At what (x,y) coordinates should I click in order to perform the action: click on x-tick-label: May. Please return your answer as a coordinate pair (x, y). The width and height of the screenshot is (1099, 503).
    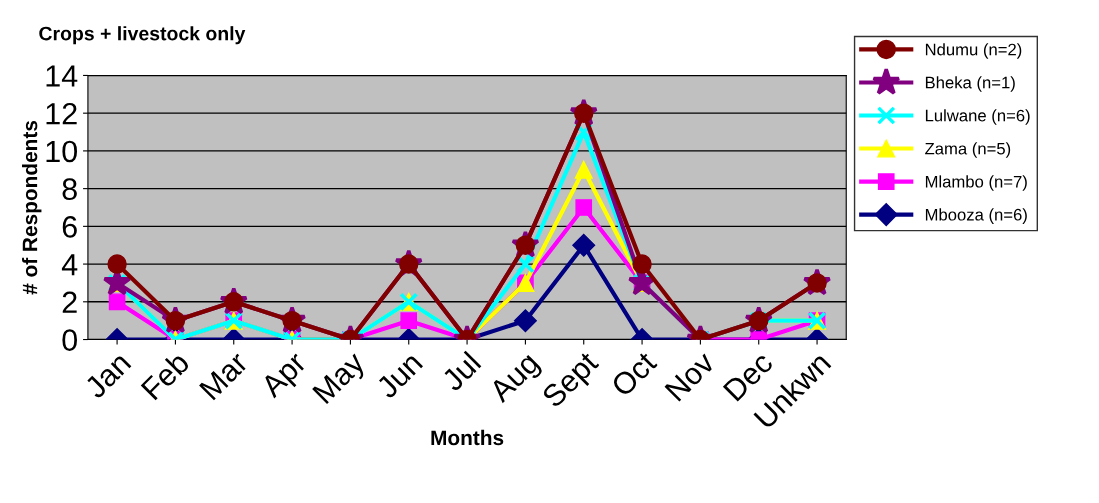
    Looking at the image, I should click on (341, 379).